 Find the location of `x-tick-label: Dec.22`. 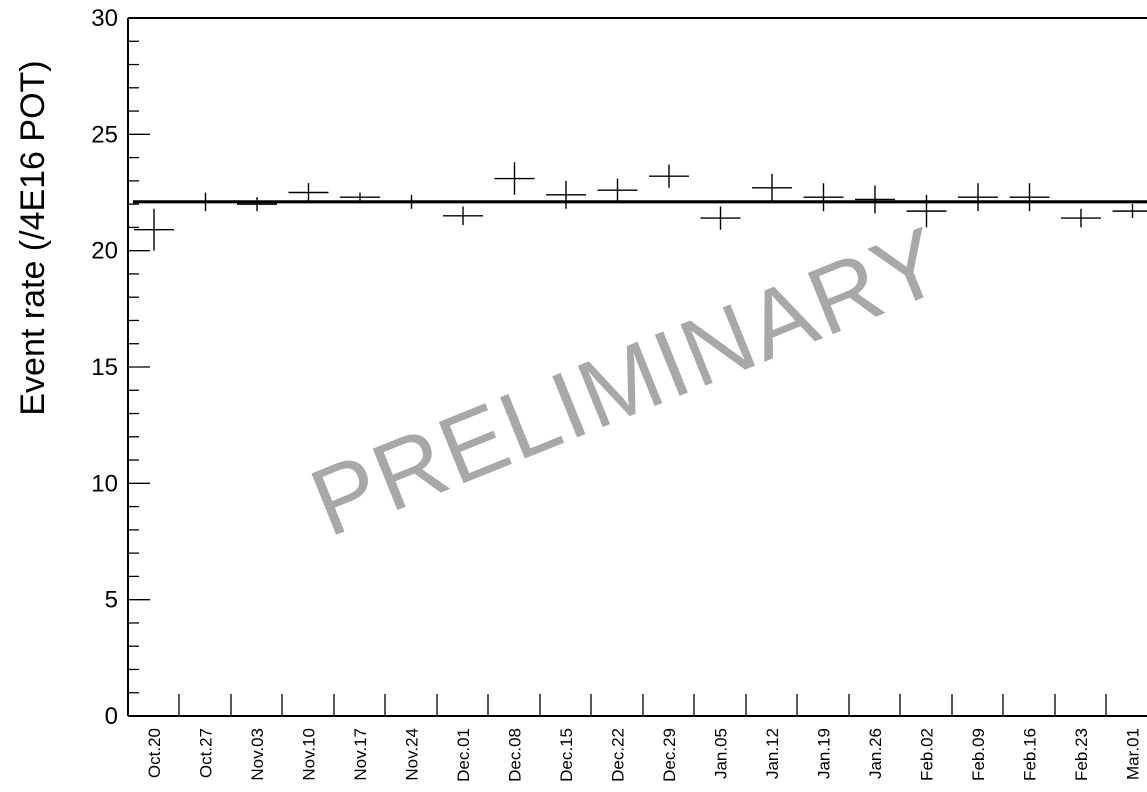

x-tick-label: Dec.22 is located at coordinates (618, 755).